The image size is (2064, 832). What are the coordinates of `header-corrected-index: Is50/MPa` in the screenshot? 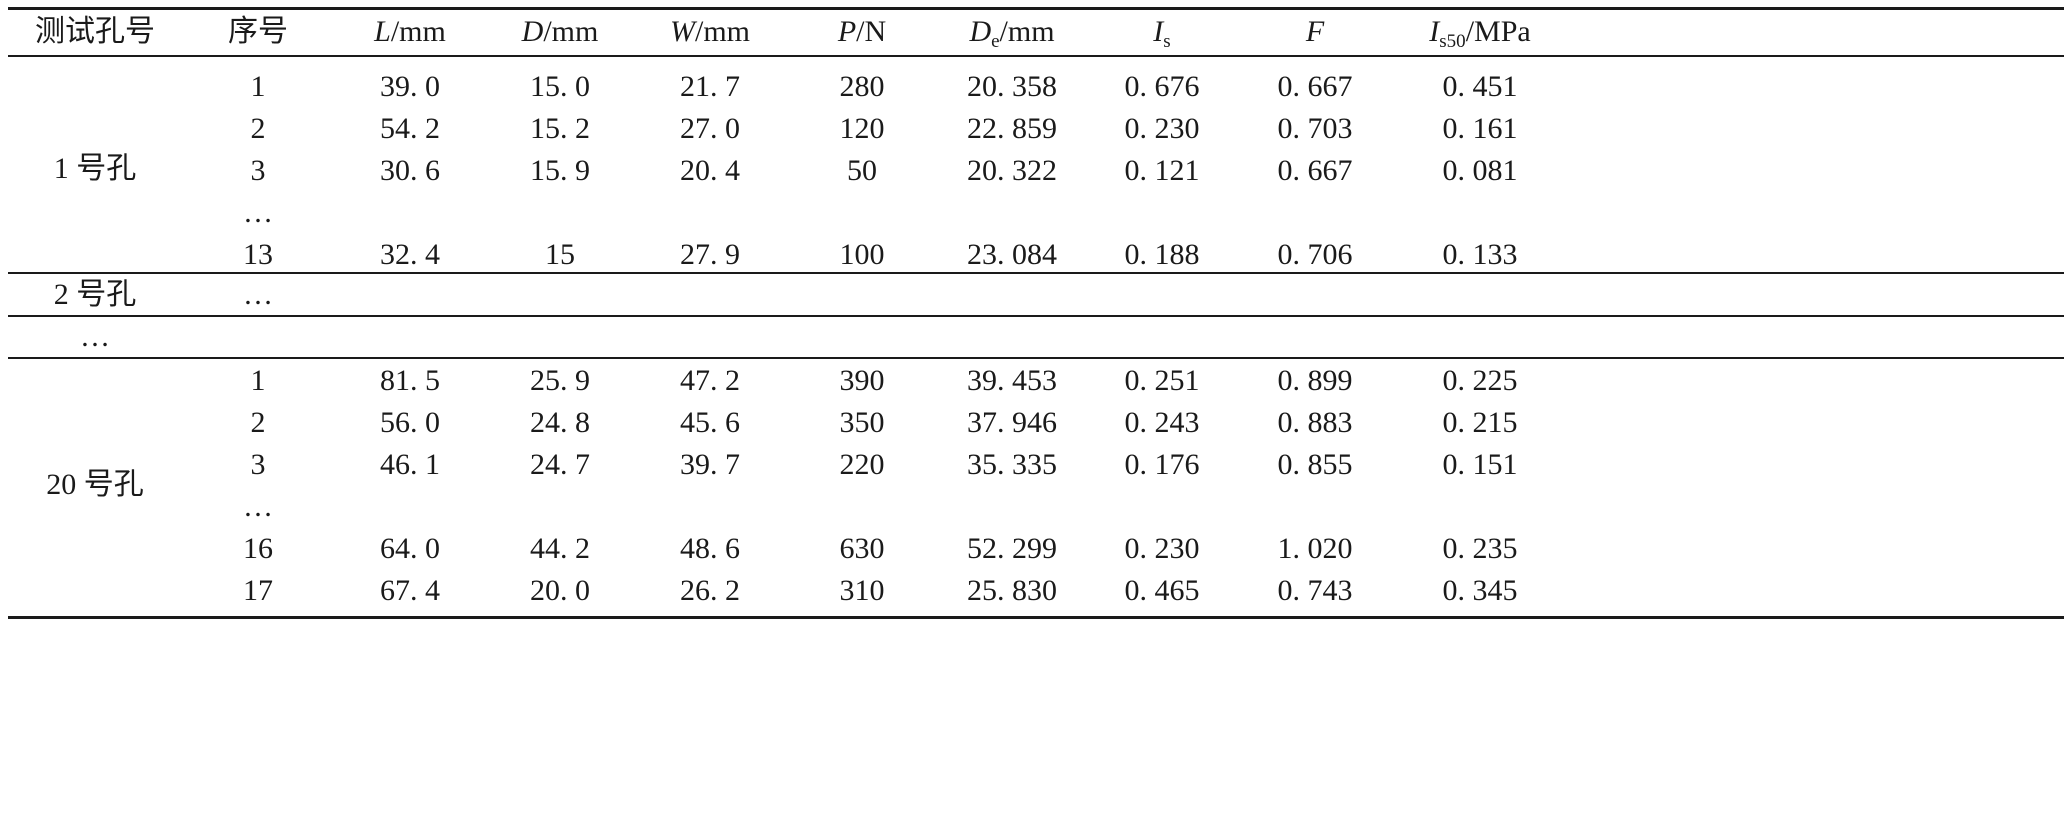 It's located at (1480, 33).